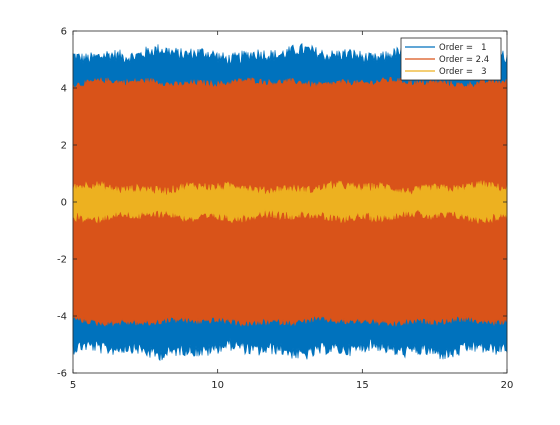  What do you see at coordinates (64, 89) in the screenshot?
I see `y-tick-label: 4` at bounding box center [64, 89].